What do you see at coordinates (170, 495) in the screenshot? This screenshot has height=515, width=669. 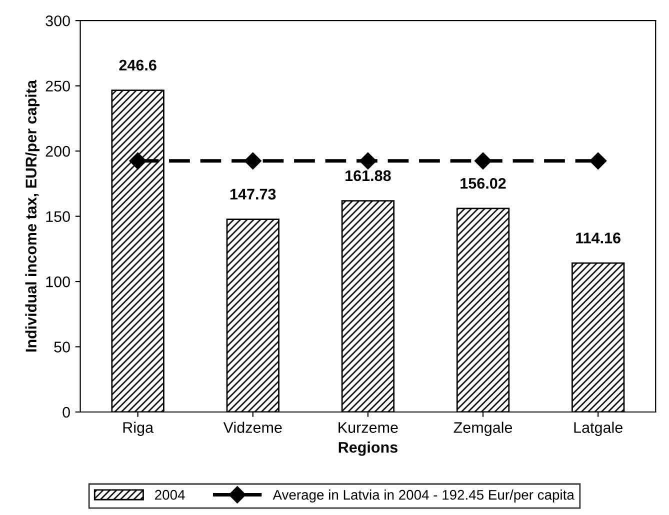 I see `legend-label: 2004` at bounding box center [170, 495].